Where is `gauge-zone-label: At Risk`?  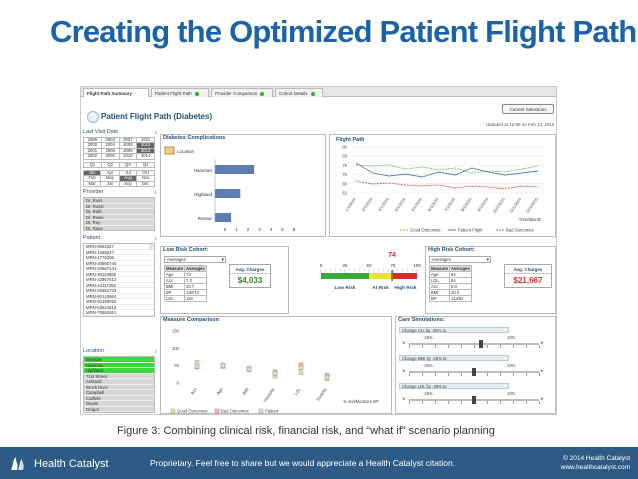 gauge-zone-label: At Risk is located at coordinates (380, 288).